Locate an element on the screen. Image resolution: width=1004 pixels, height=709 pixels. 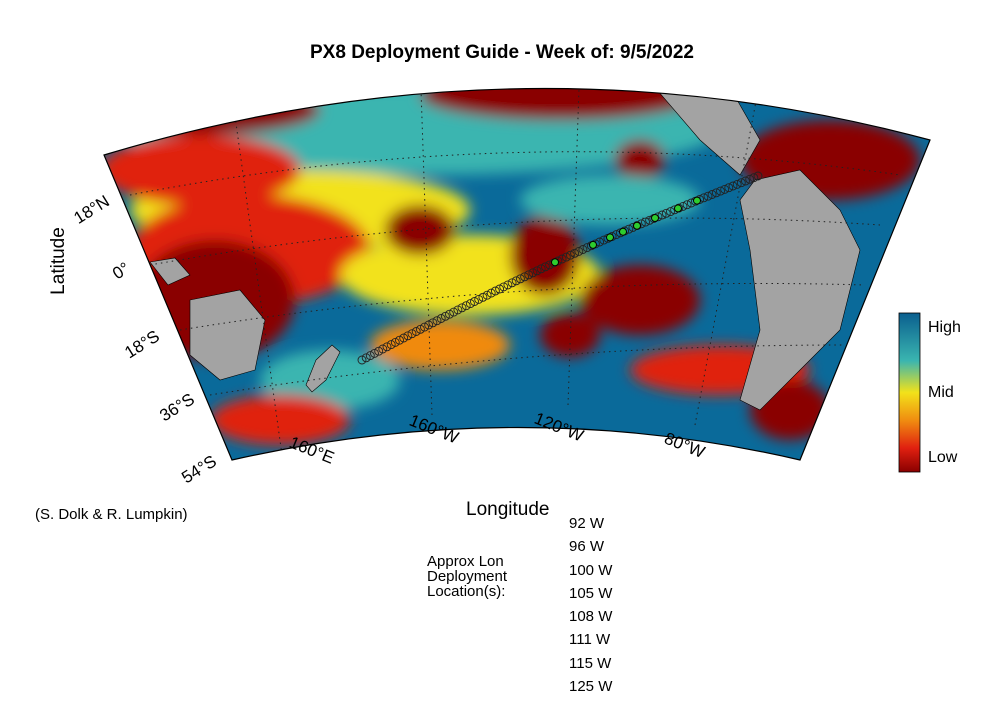
y-axis-label: Latitude is located at coordinates (58, 261).